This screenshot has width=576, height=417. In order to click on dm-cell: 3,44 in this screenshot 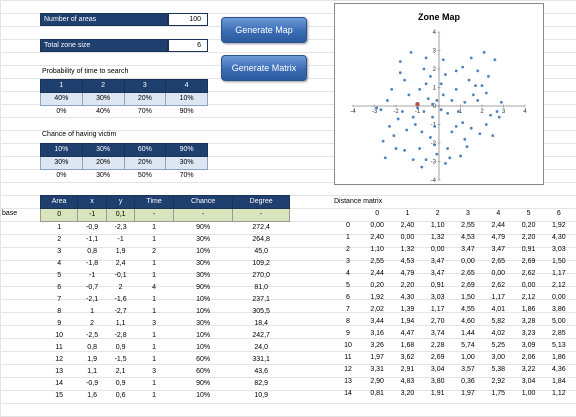, I will do `click(377, 321)`.